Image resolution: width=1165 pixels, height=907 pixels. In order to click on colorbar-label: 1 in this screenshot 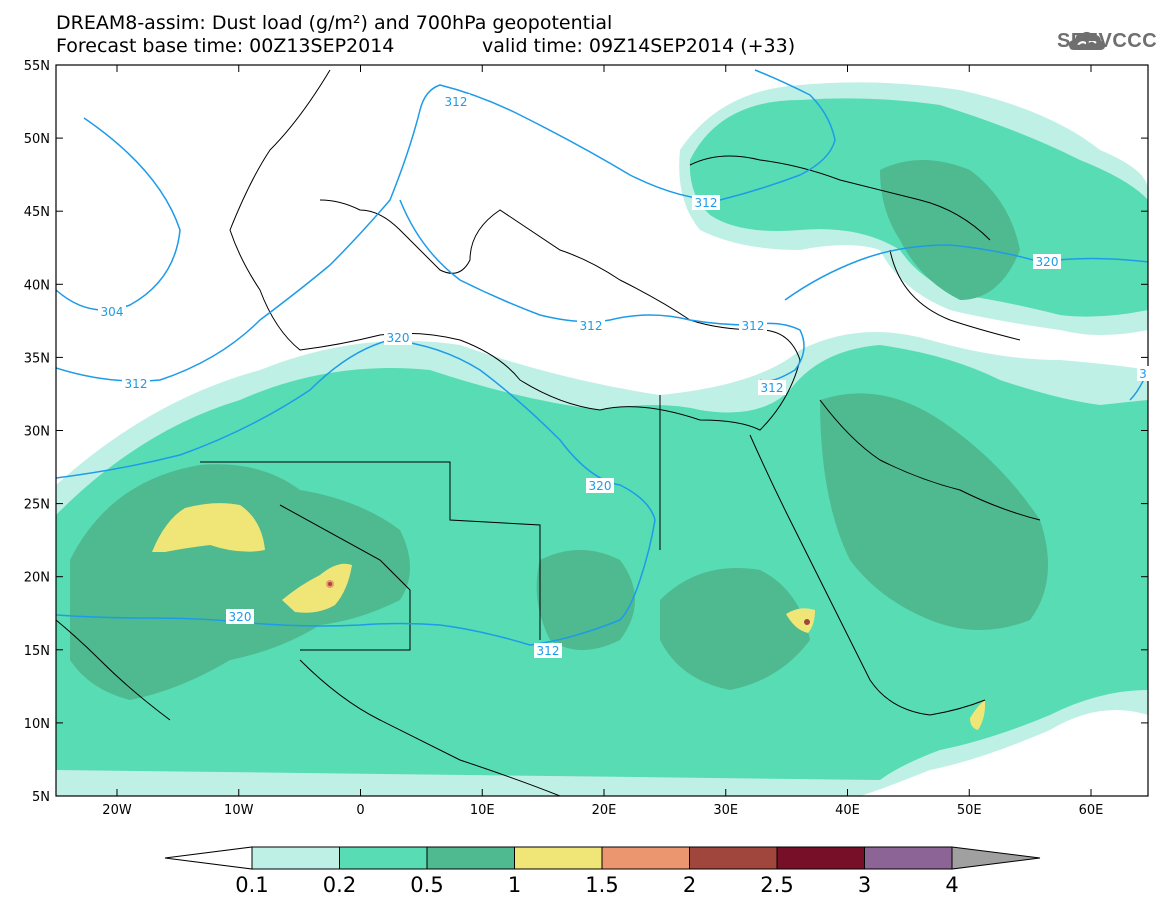, I will do `click(514, 885)`.